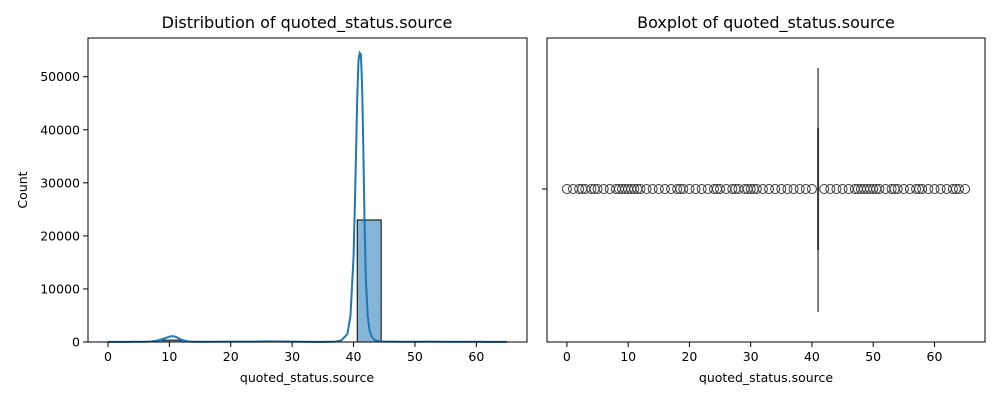 This screenshot has width=1000, height=400. I want to click on boxplot-title: Boxplot of quoted_status.source, so click(766, 23).